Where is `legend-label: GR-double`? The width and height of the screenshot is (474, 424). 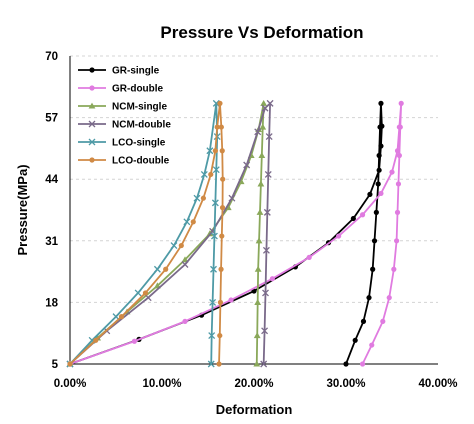 legend-label: GR-double is located at coordinates (138, 89).